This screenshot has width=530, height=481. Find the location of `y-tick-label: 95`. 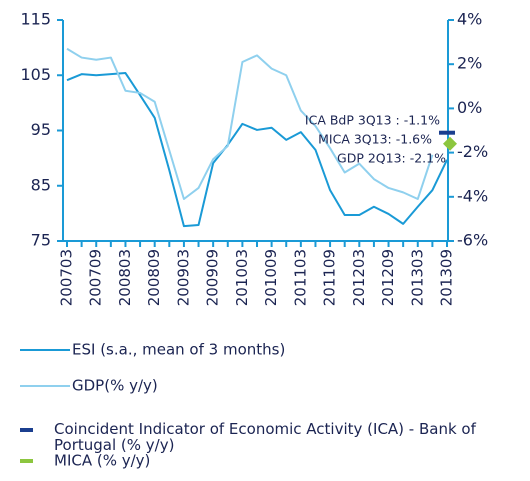

y-tick-label: 95 is located at coordinates (41, 129).